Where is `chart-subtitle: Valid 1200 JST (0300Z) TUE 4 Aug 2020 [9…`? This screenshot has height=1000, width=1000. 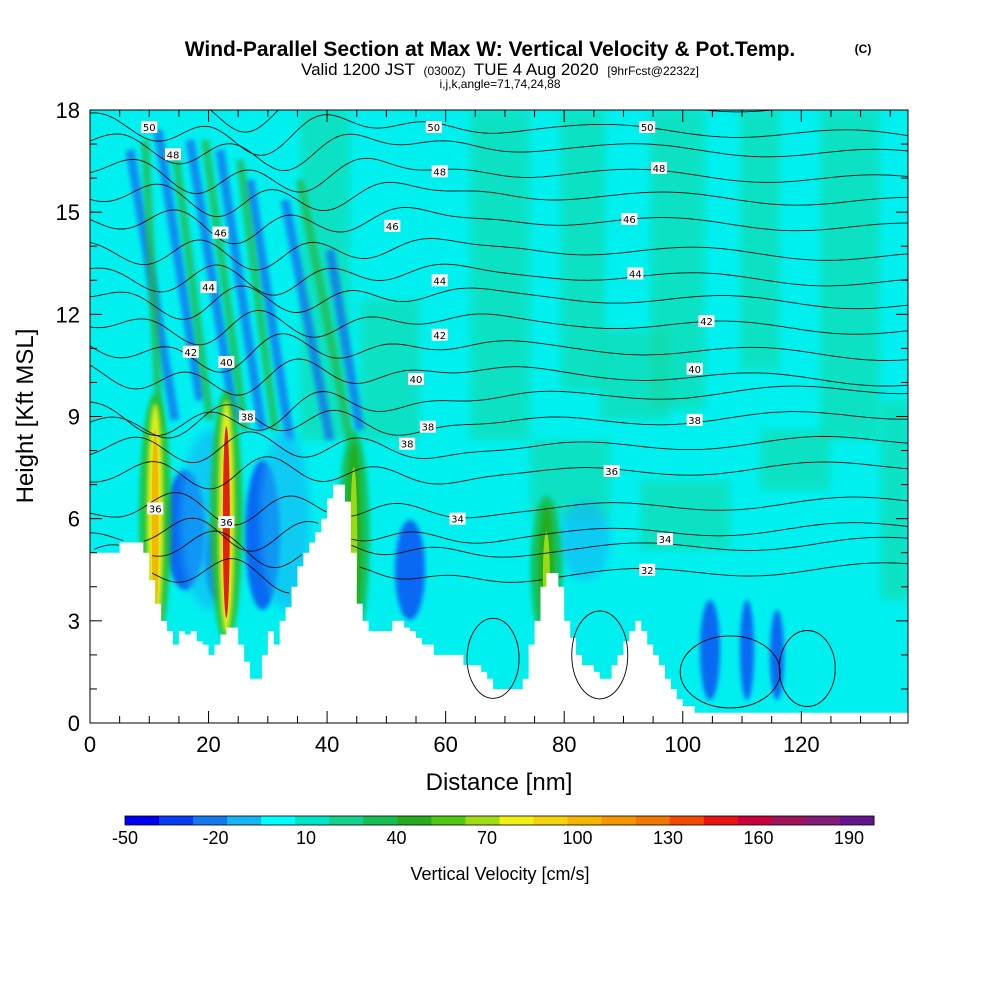 chart-subtitle: Valid 1200 JST (0300Z) TUE 4 Aug 2020 [9… is located at coordinates (500, 69).